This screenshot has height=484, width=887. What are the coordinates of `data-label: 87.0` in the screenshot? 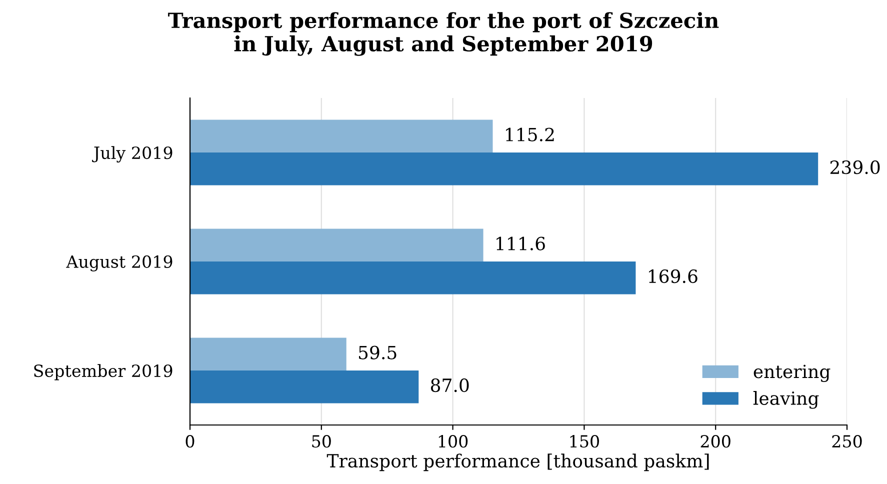 It's located at (449, 385).